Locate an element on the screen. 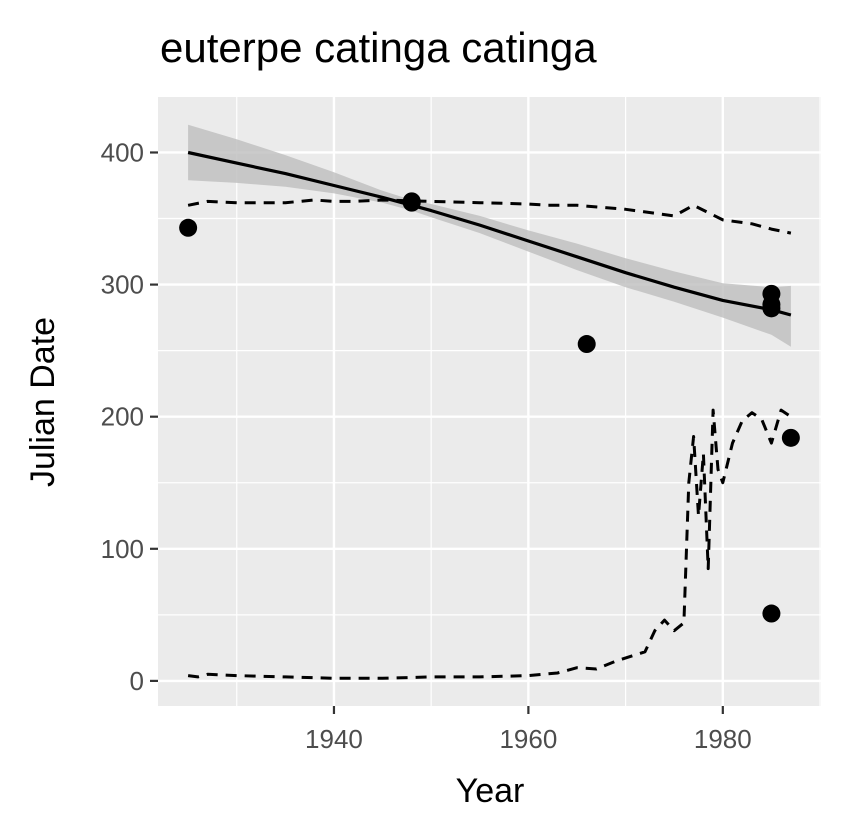  x-tick-label: 1940 is located at coordinates (334, 739).